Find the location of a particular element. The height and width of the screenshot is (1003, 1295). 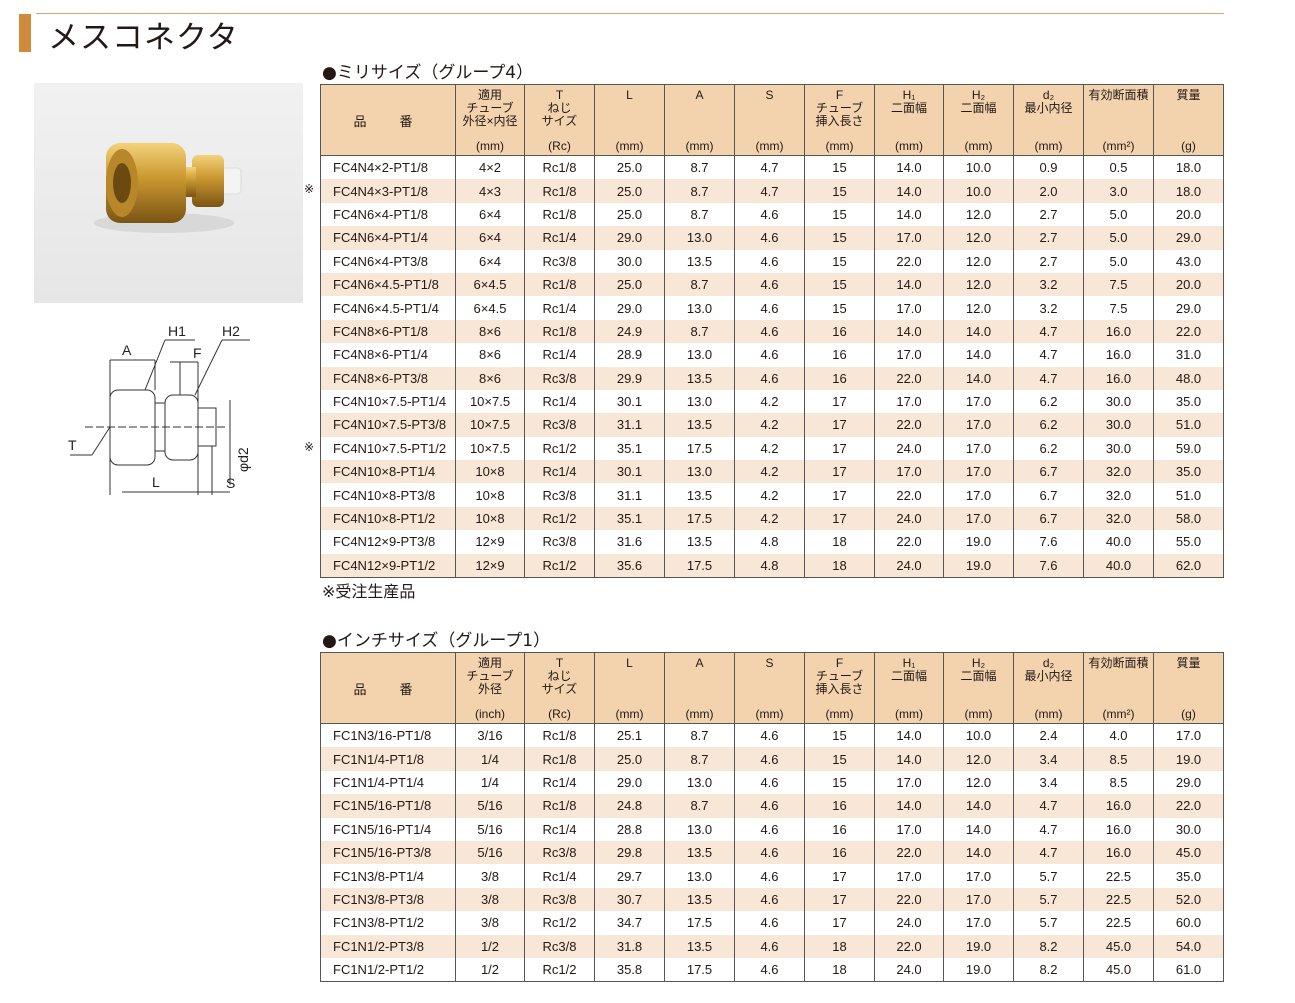

made-to-order-note: ※受注生産品 is located at coordinates (369, 591).